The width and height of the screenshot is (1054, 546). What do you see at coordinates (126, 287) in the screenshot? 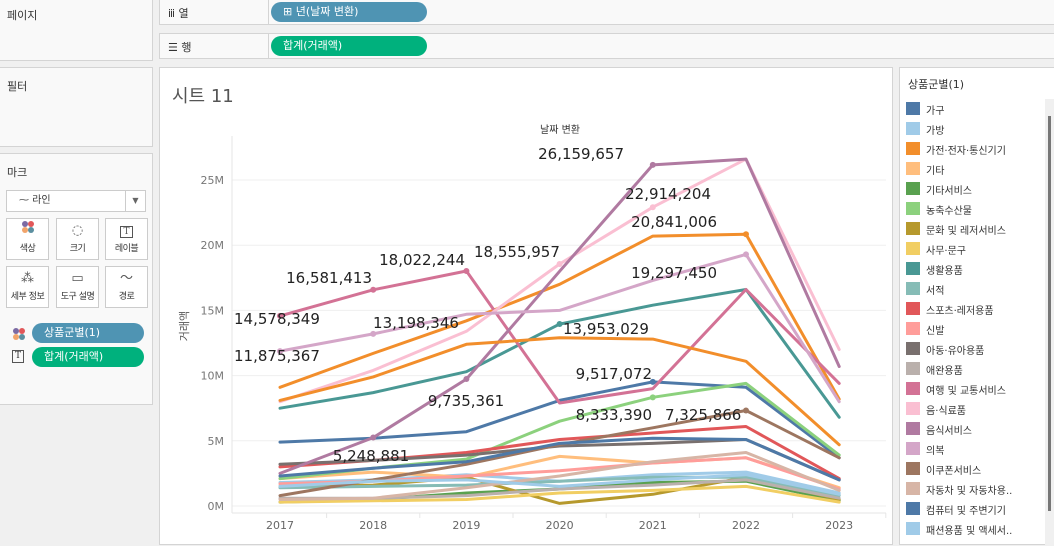
I see `path-button: 〜 경로` at bounding box center [126, 287].